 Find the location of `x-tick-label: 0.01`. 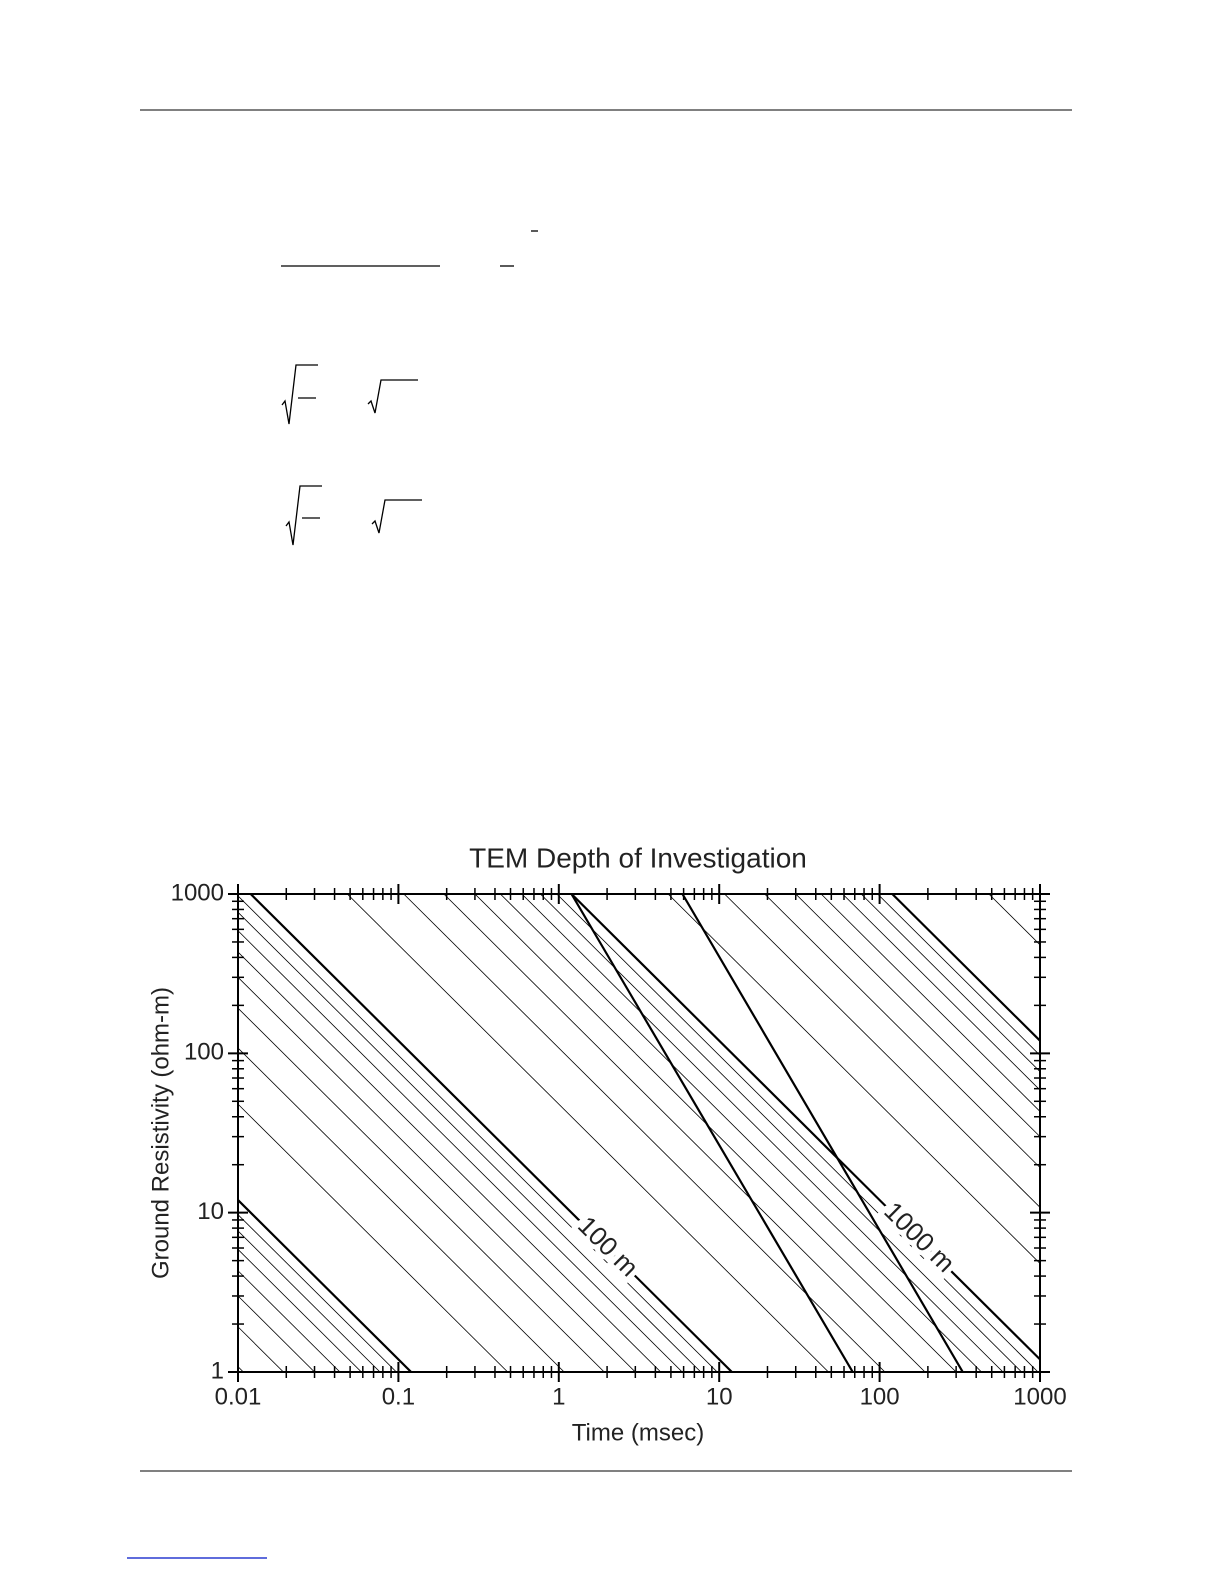

x-tick-label: 0.01 is located at coordinates (238, 1396).